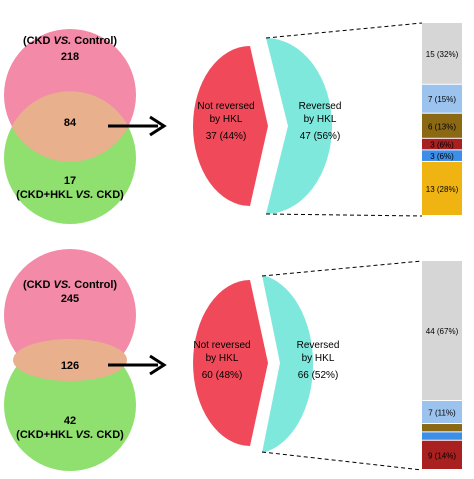 The image size is (474, 479). Describe the element at coordinates (70, 421) in the screenshot. I see `venn-bottom-count: 42` at that location.